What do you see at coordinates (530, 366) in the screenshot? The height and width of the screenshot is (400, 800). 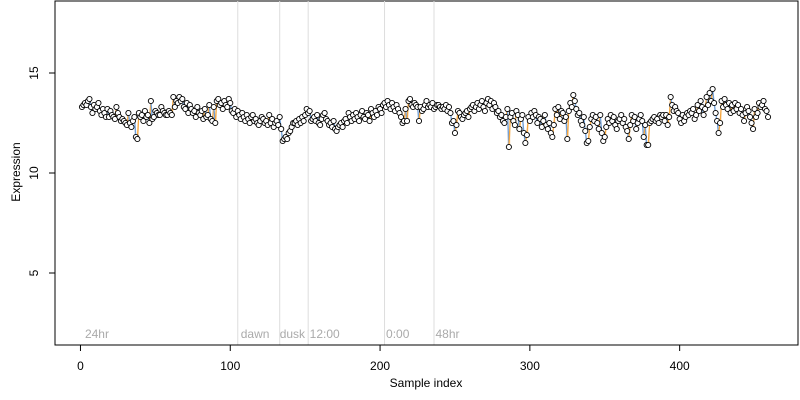 I see `x-tick-label: 300` at bounding box center [530, 366].